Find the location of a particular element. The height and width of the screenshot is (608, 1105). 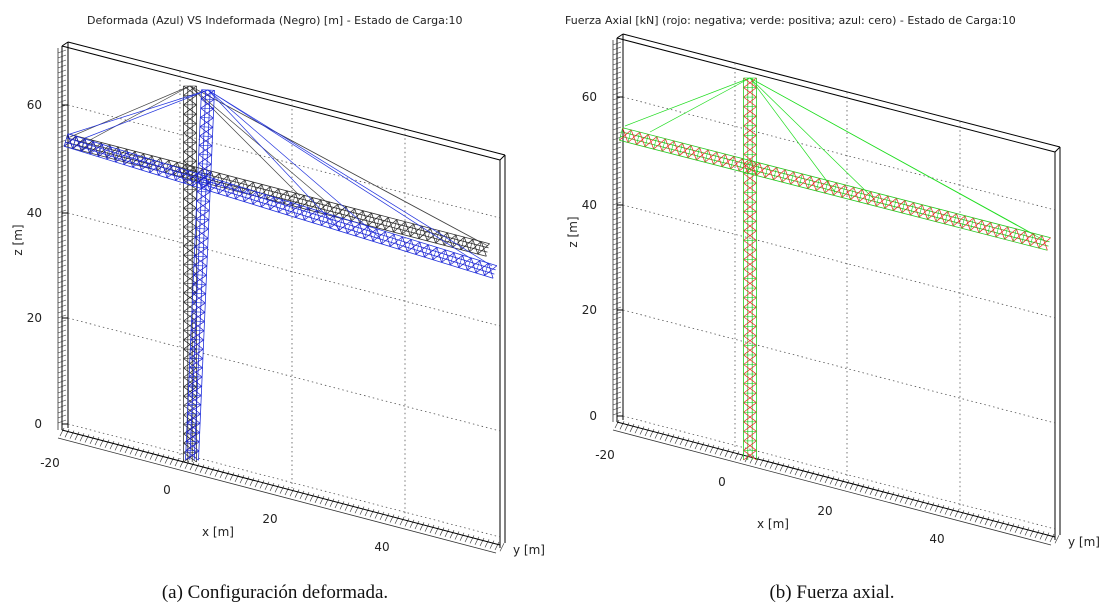

x-axis-label: x [m] is located at coordinates (218, 532).